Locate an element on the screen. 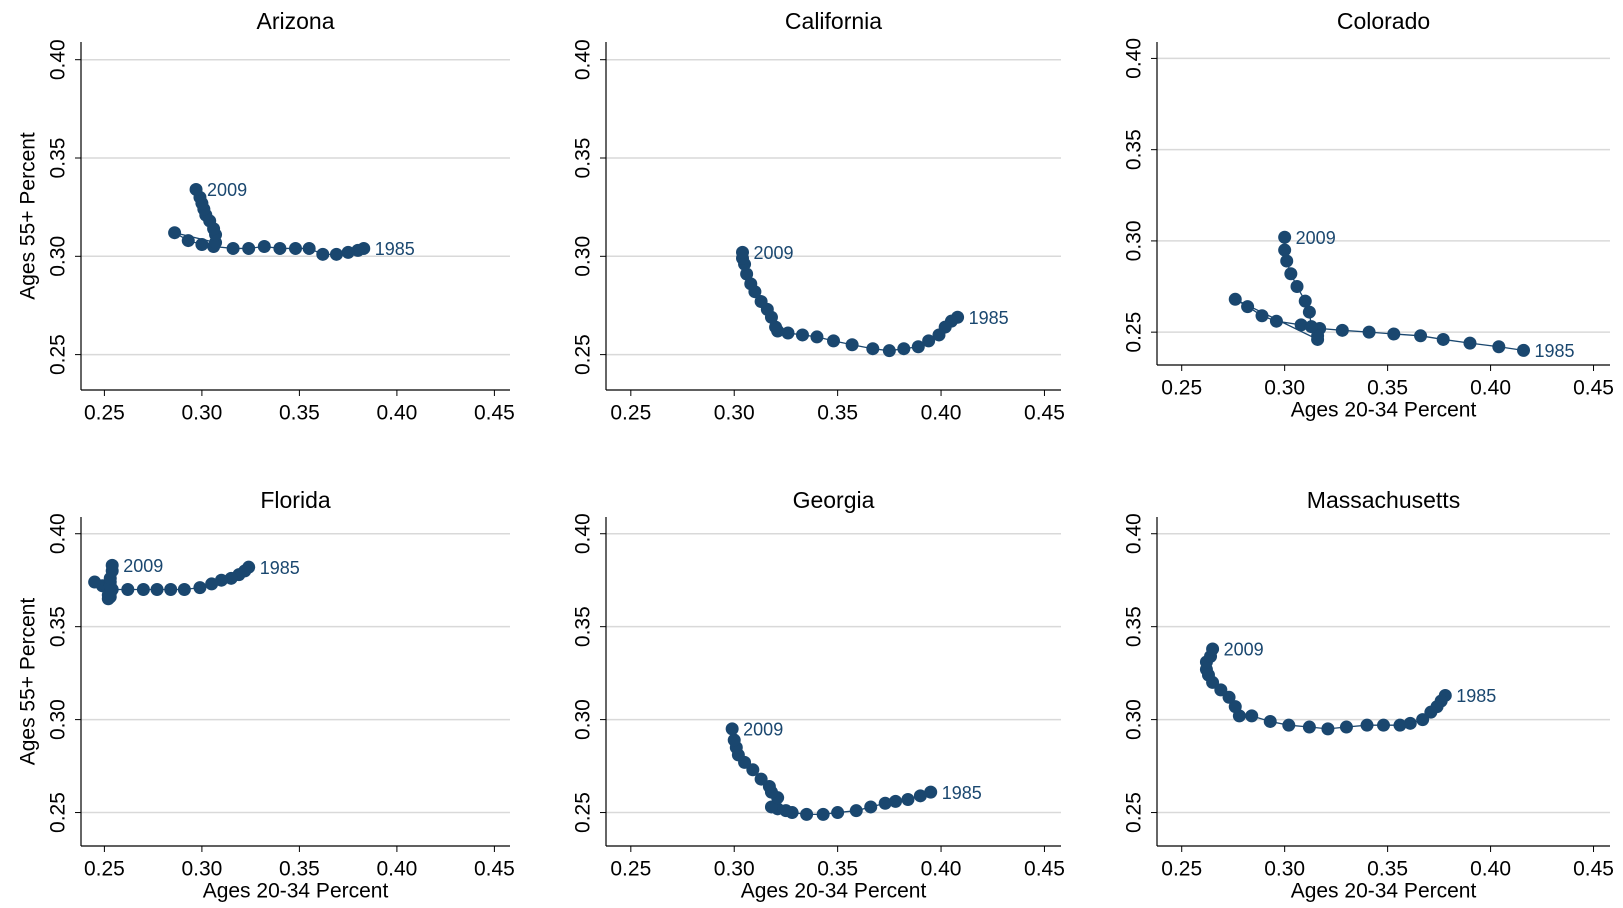 The height and width of the screenshot is (908, 1623). connecting-line is located at coordinates (1379, 294).